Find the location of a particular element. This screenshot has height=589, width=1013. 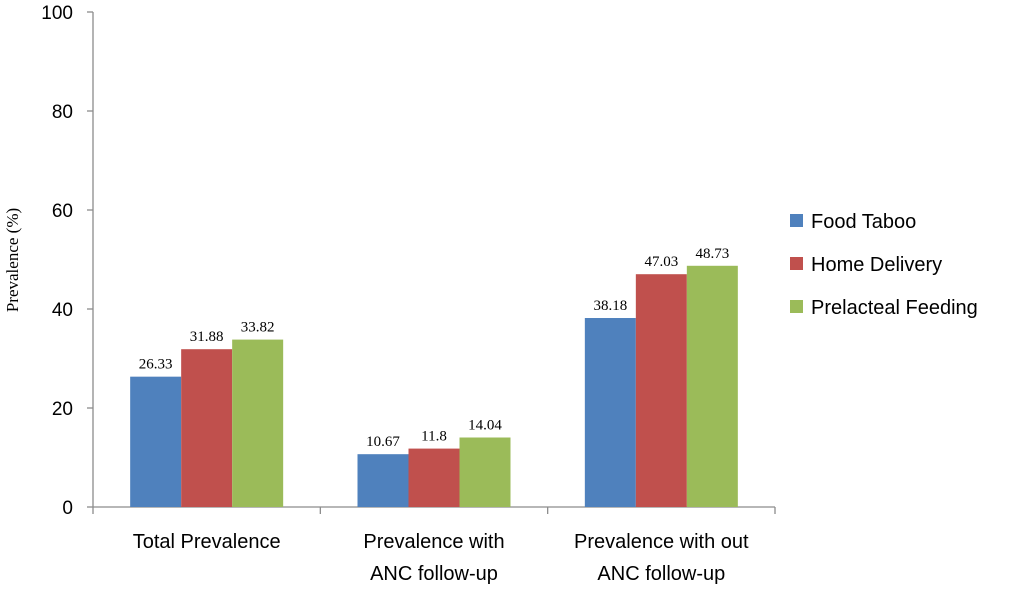

data-label: 31.88 is located at coordinates (207, 337).